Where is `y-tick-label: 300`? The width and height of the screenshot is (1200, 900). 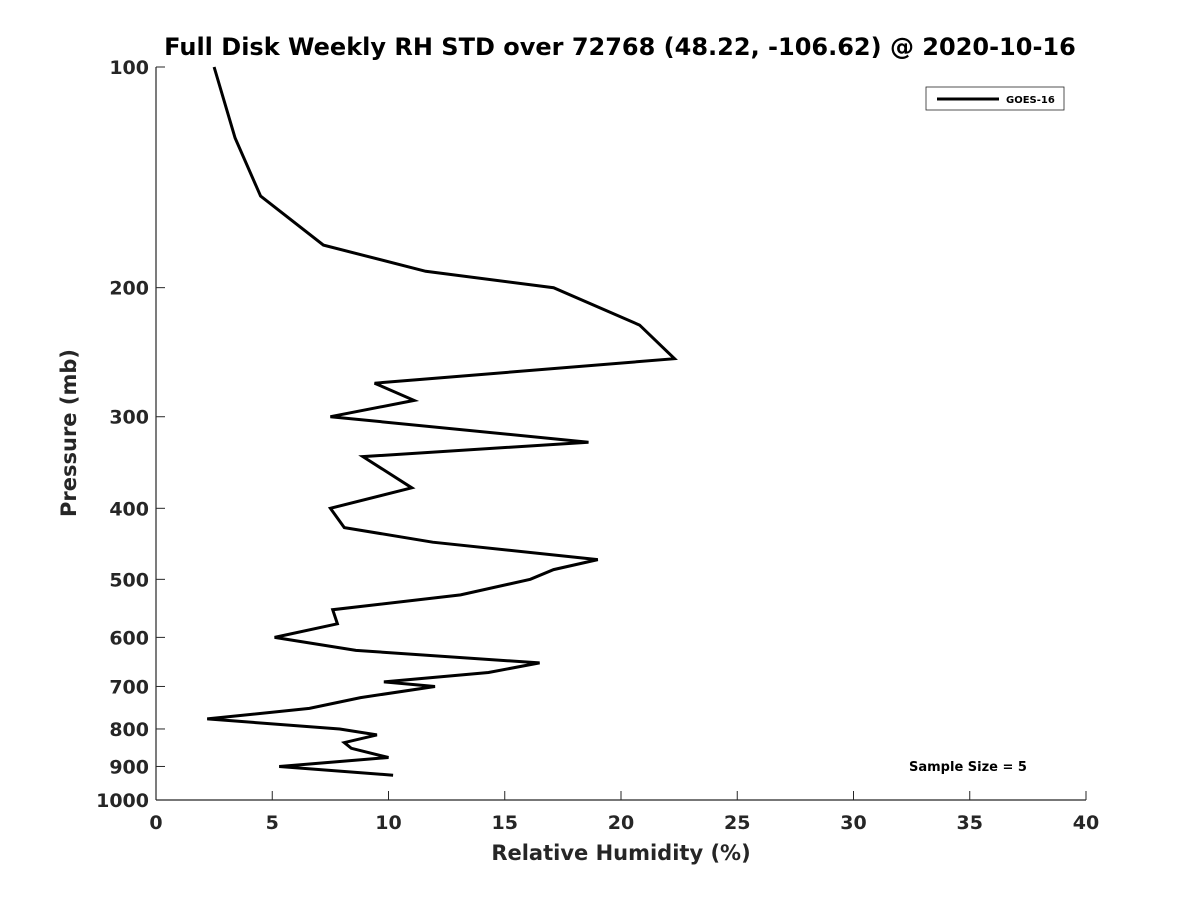
y-tick-label: 300 is located at coordinates (129, 418).